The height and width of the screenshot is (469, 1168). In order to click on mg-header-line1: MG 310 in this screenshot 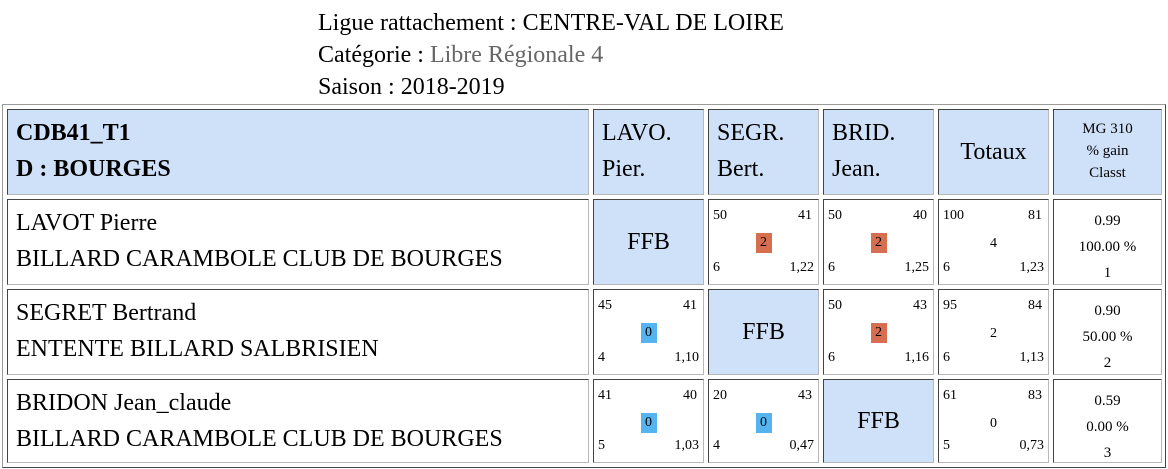, I will do `click(1107, 129)`.